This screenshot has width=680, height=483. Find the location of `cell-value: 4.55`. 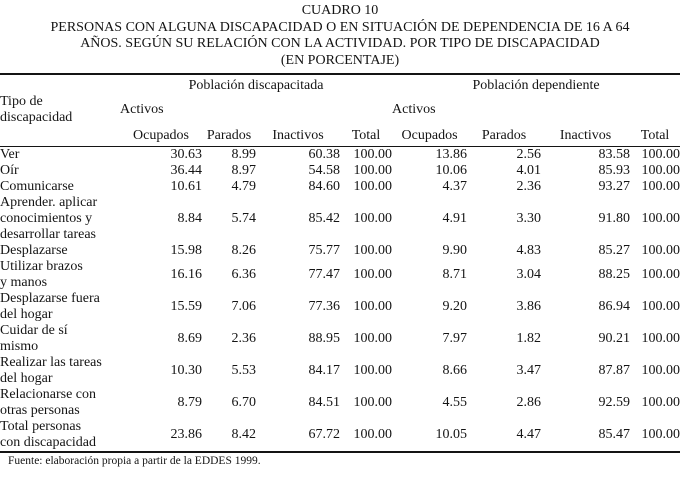

cell-value: 4.55 is located at coordinates (455, 402).